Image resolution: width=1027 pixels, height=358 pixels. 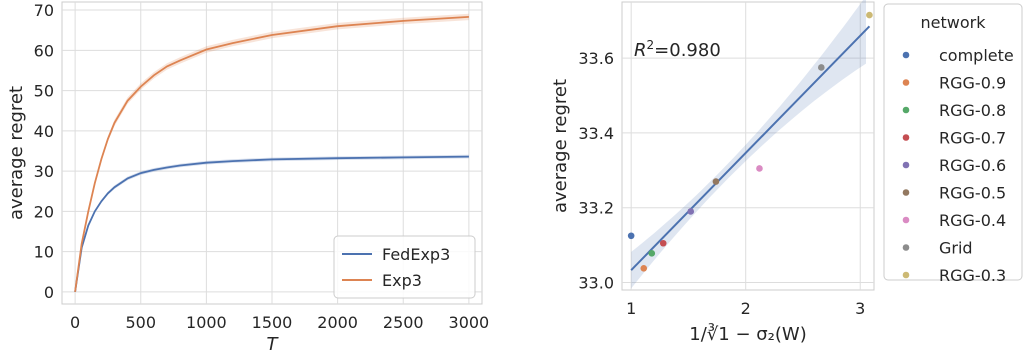 What do you see at coordinates (49, 292) in the screenshot?
I see `left-y-tick-label: 0` at bounding box center [49, 292].